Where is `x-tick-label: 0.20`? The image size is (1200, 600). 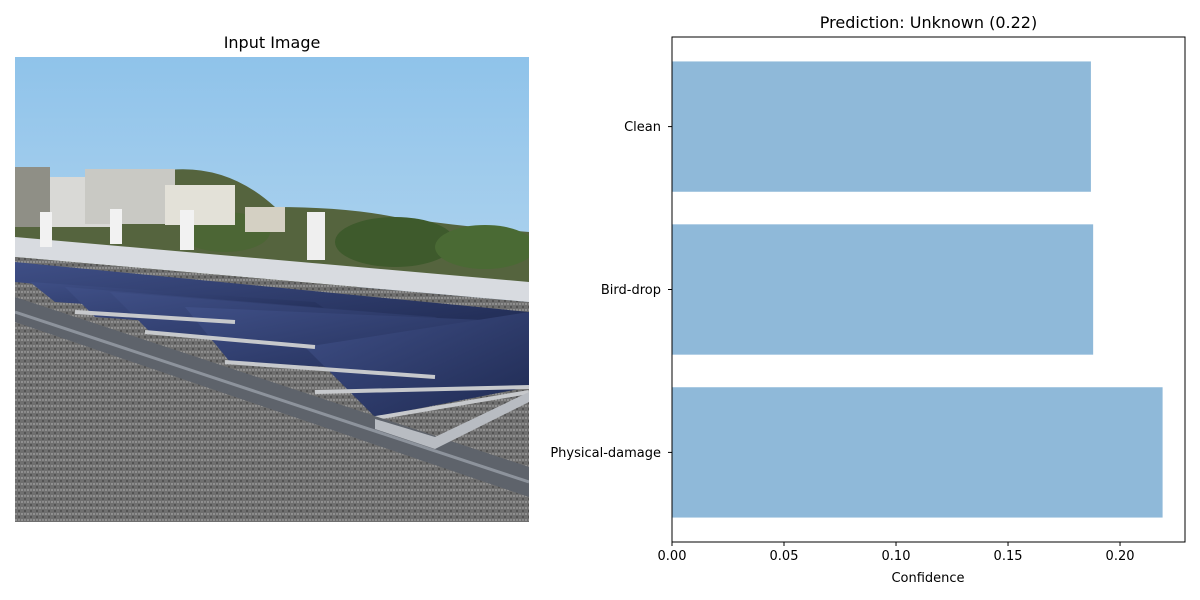
x-tick-label: 0.20 is located at coordinates (1120, 556).